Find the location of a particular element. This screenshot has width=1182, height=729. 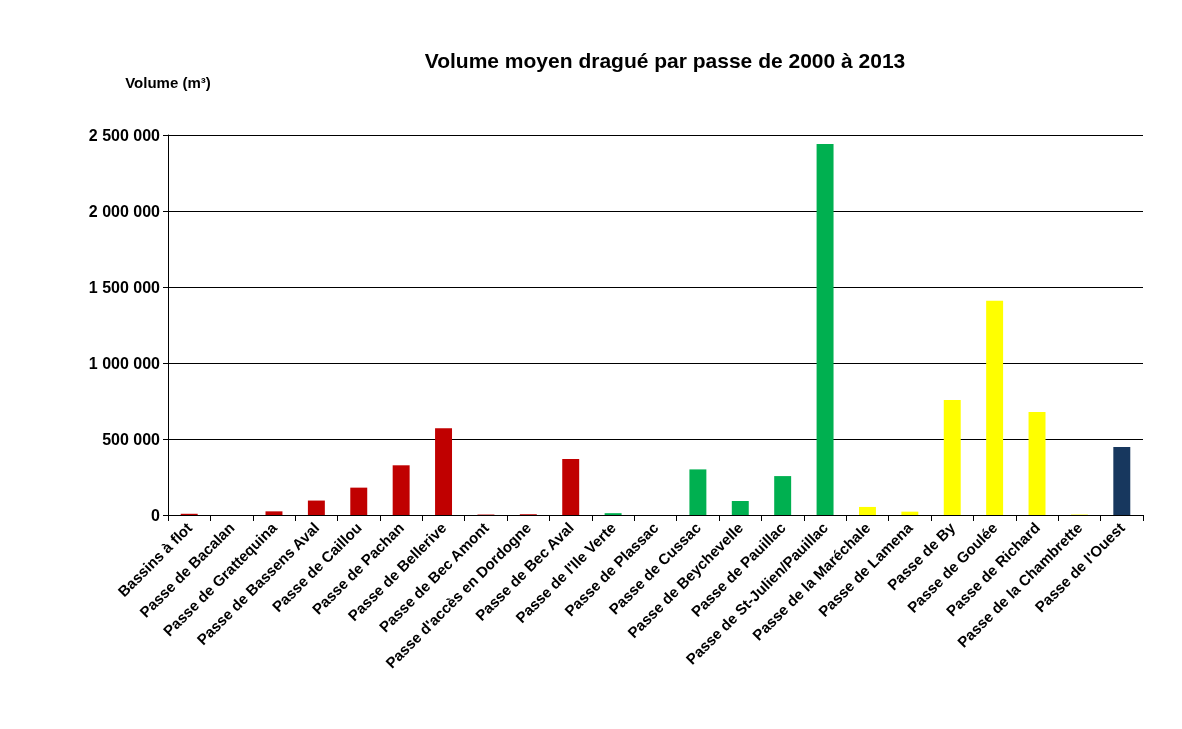

chart-title: Volume moyen dragué par passe de 2000 à 2013 is located at coordinates (665, 60).